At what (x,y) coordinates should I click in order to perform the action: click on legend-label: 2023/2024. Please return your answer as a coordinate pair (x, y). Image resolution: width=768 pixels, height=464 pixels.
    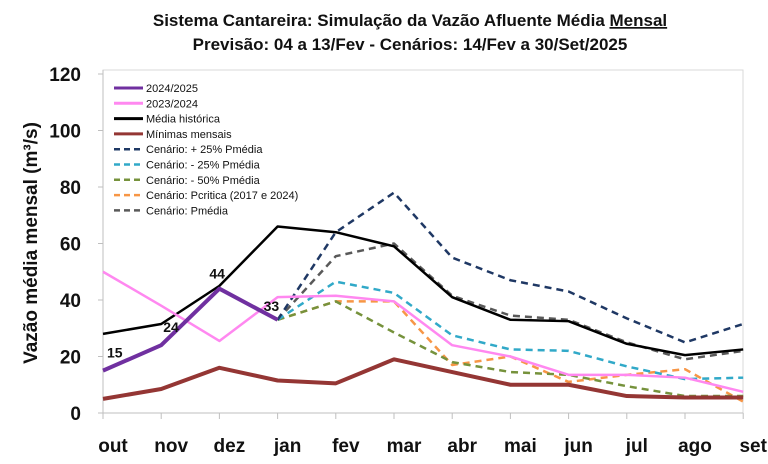
    Looking at the image, I should click on (172, 104).